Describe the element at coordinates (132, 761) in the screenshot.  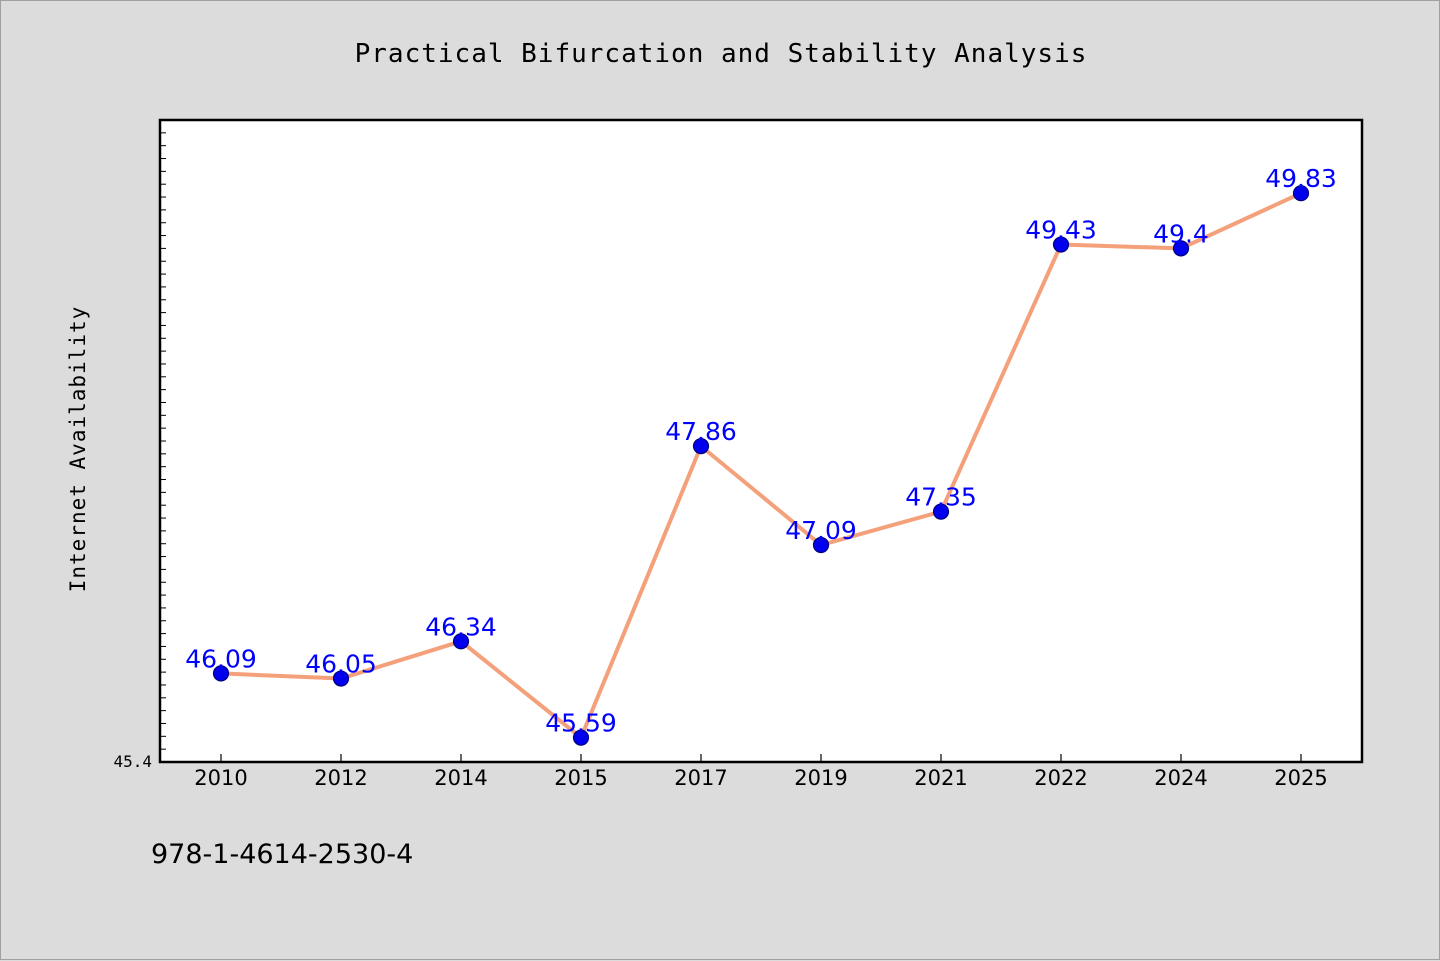
I see `y-tick-label: 45.4` at that location.